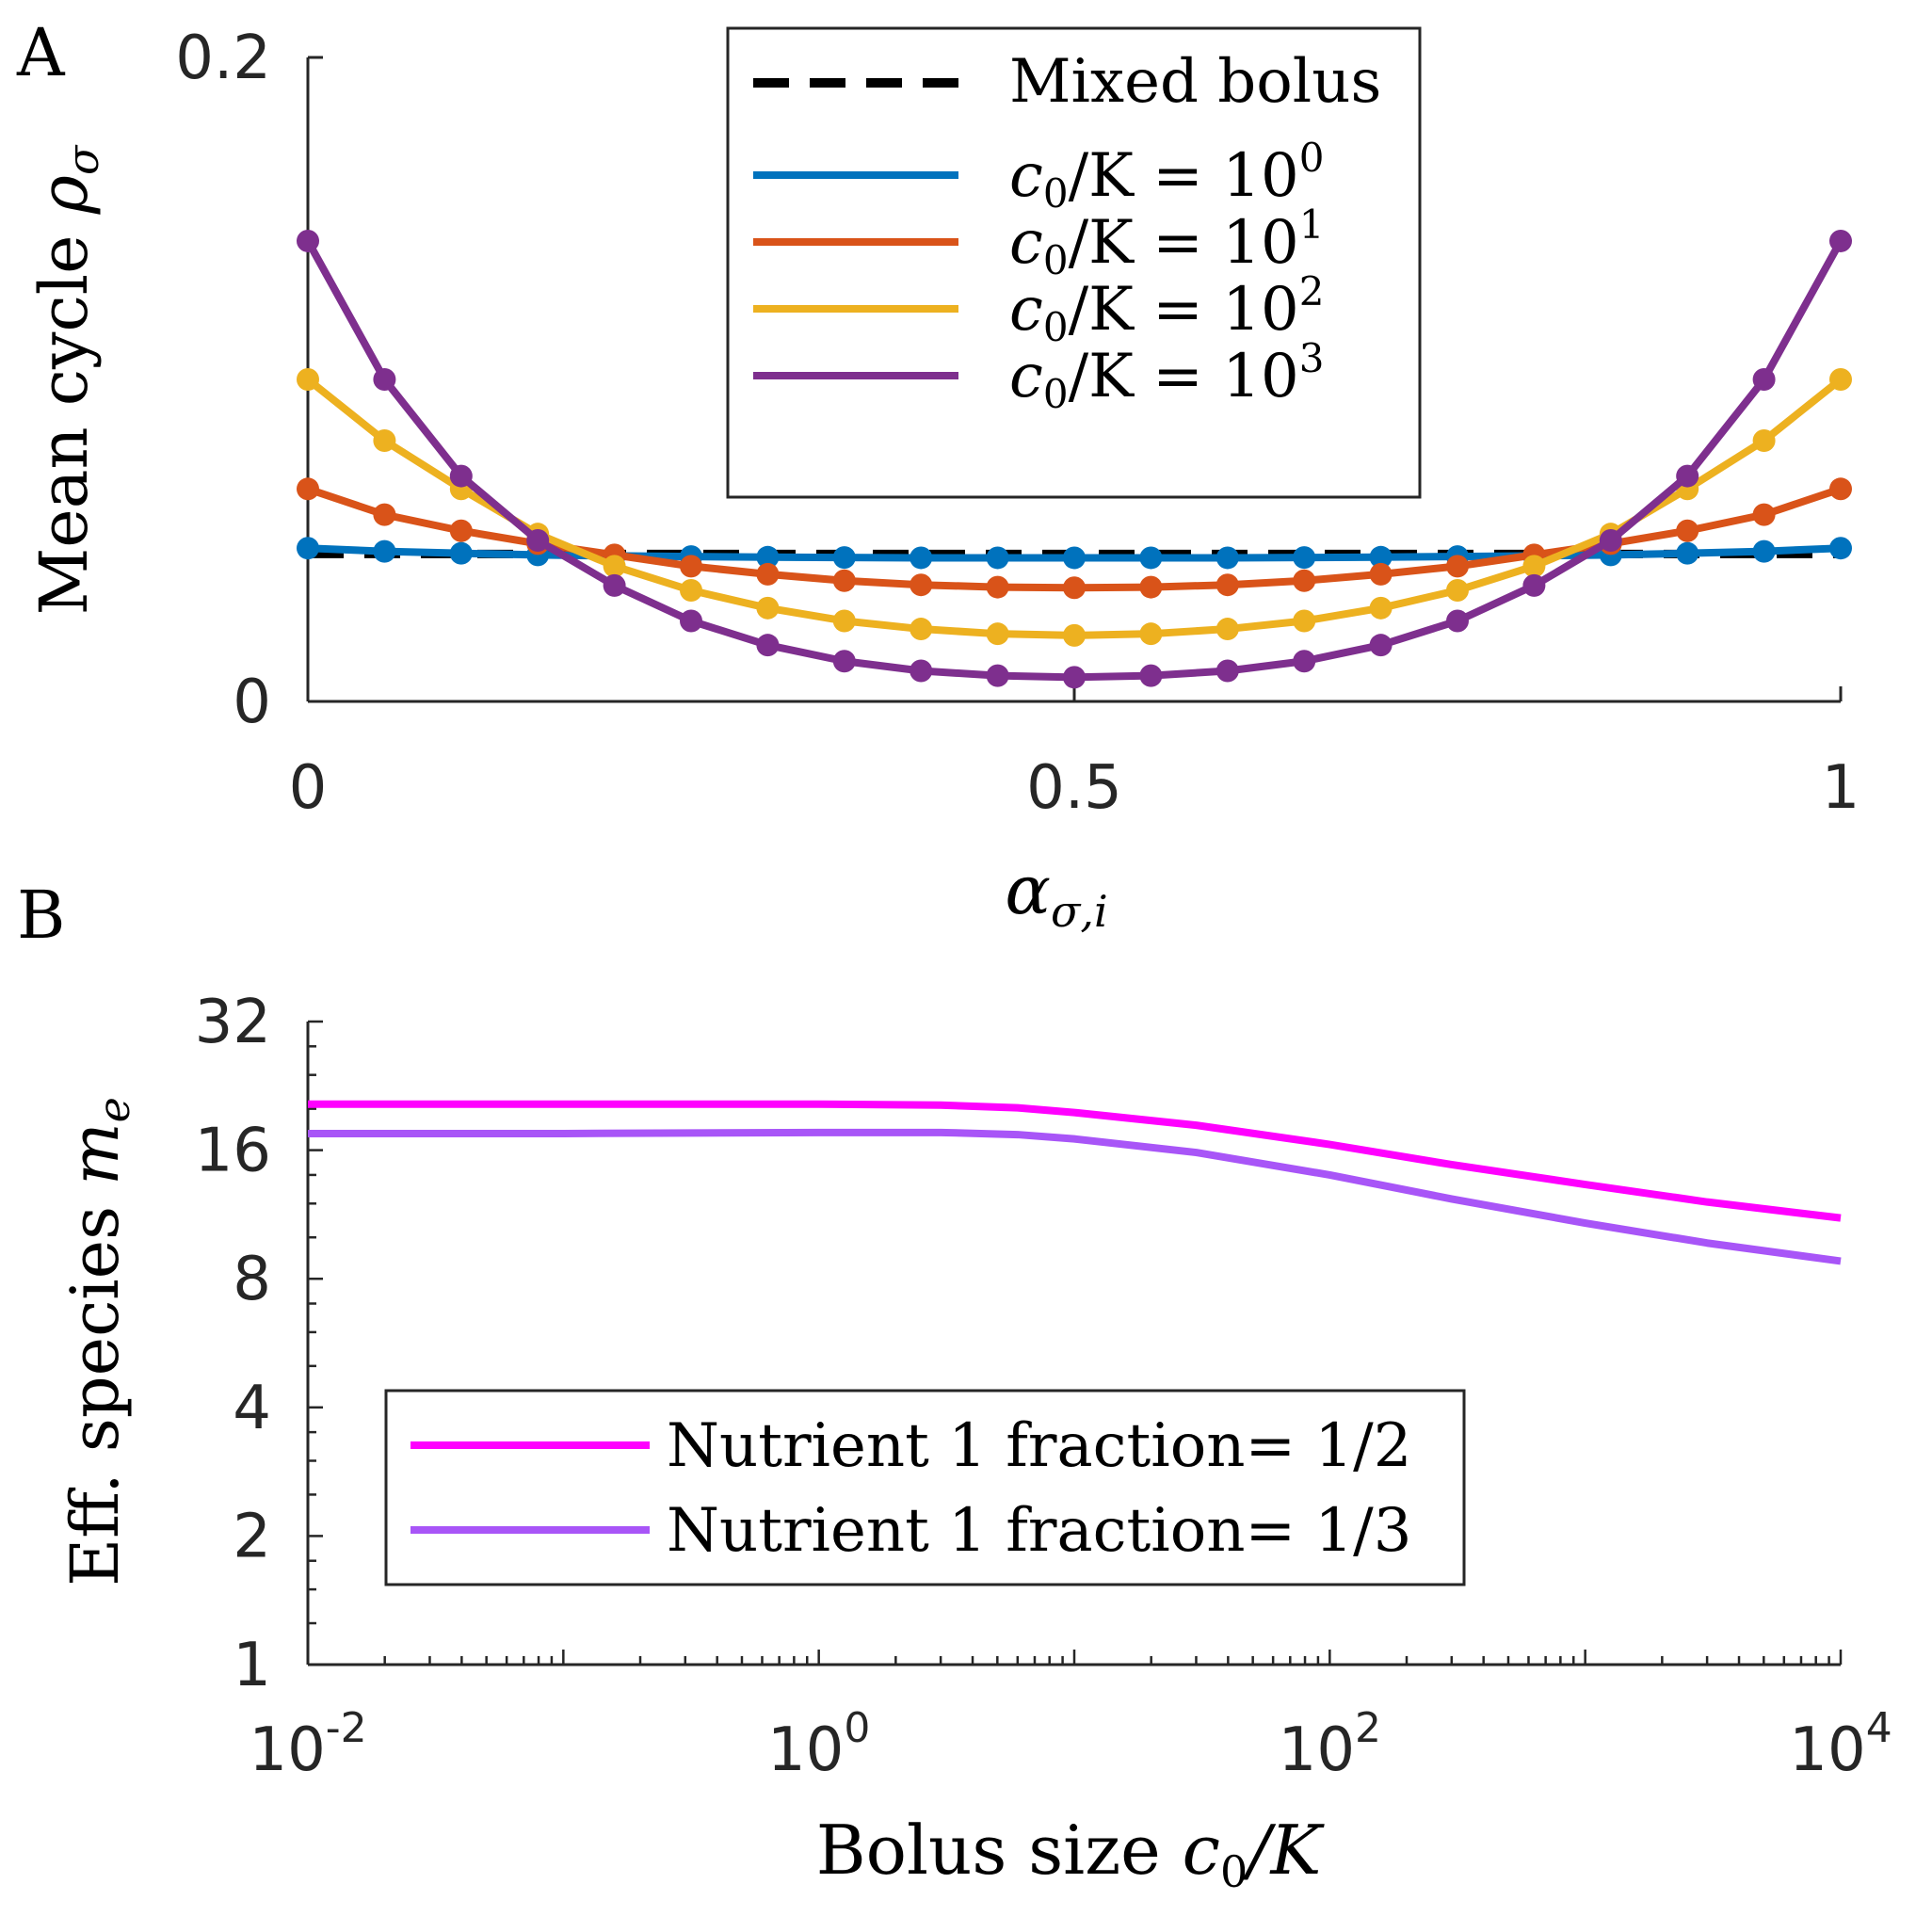 Image resolution: width=1932 pixels, height=1932 pixels. Describe the element at coordinates (1195, 82) in the screenshot. I see `legend-mixed-bolus-label: Mixed bolus` at that location.